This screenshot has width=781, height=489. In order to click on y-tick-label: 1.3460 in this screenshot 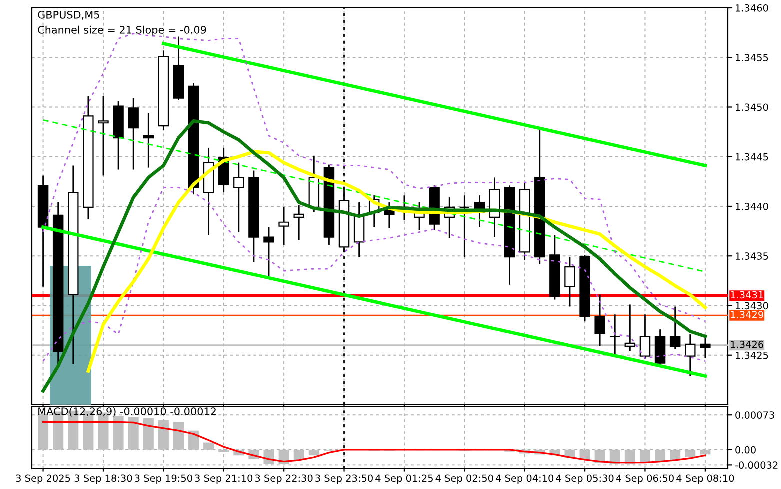, I will do `click(752, 8)`.